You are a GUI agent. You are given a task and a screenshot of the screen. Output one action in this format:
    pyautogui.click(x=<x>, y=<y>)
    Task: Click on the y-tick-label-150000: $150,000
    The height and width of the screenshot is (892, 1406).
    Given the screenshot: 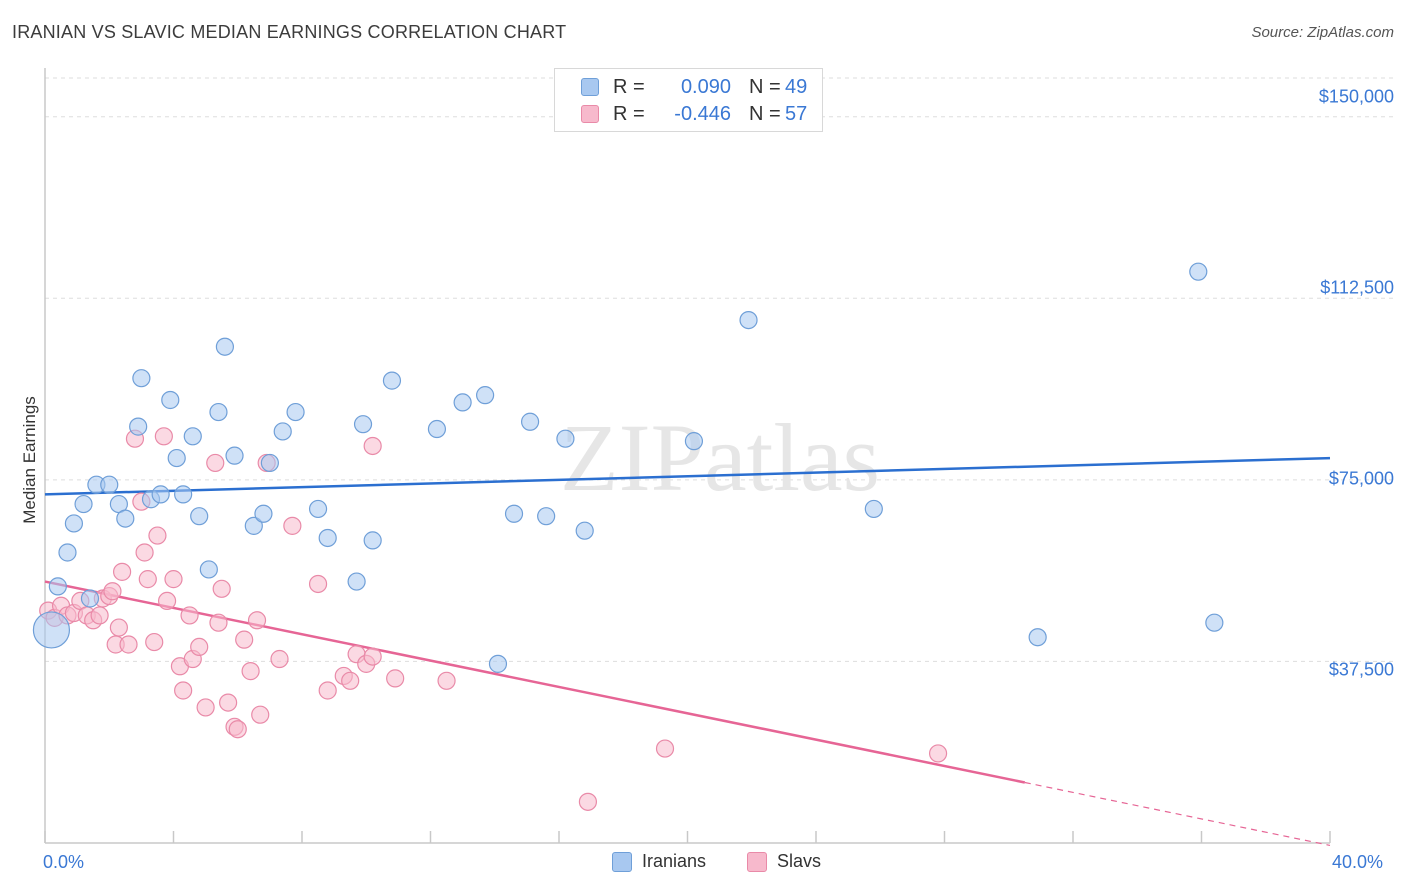 What is the action you would take?
    pyautogui.click(x=1356, y=96)
    